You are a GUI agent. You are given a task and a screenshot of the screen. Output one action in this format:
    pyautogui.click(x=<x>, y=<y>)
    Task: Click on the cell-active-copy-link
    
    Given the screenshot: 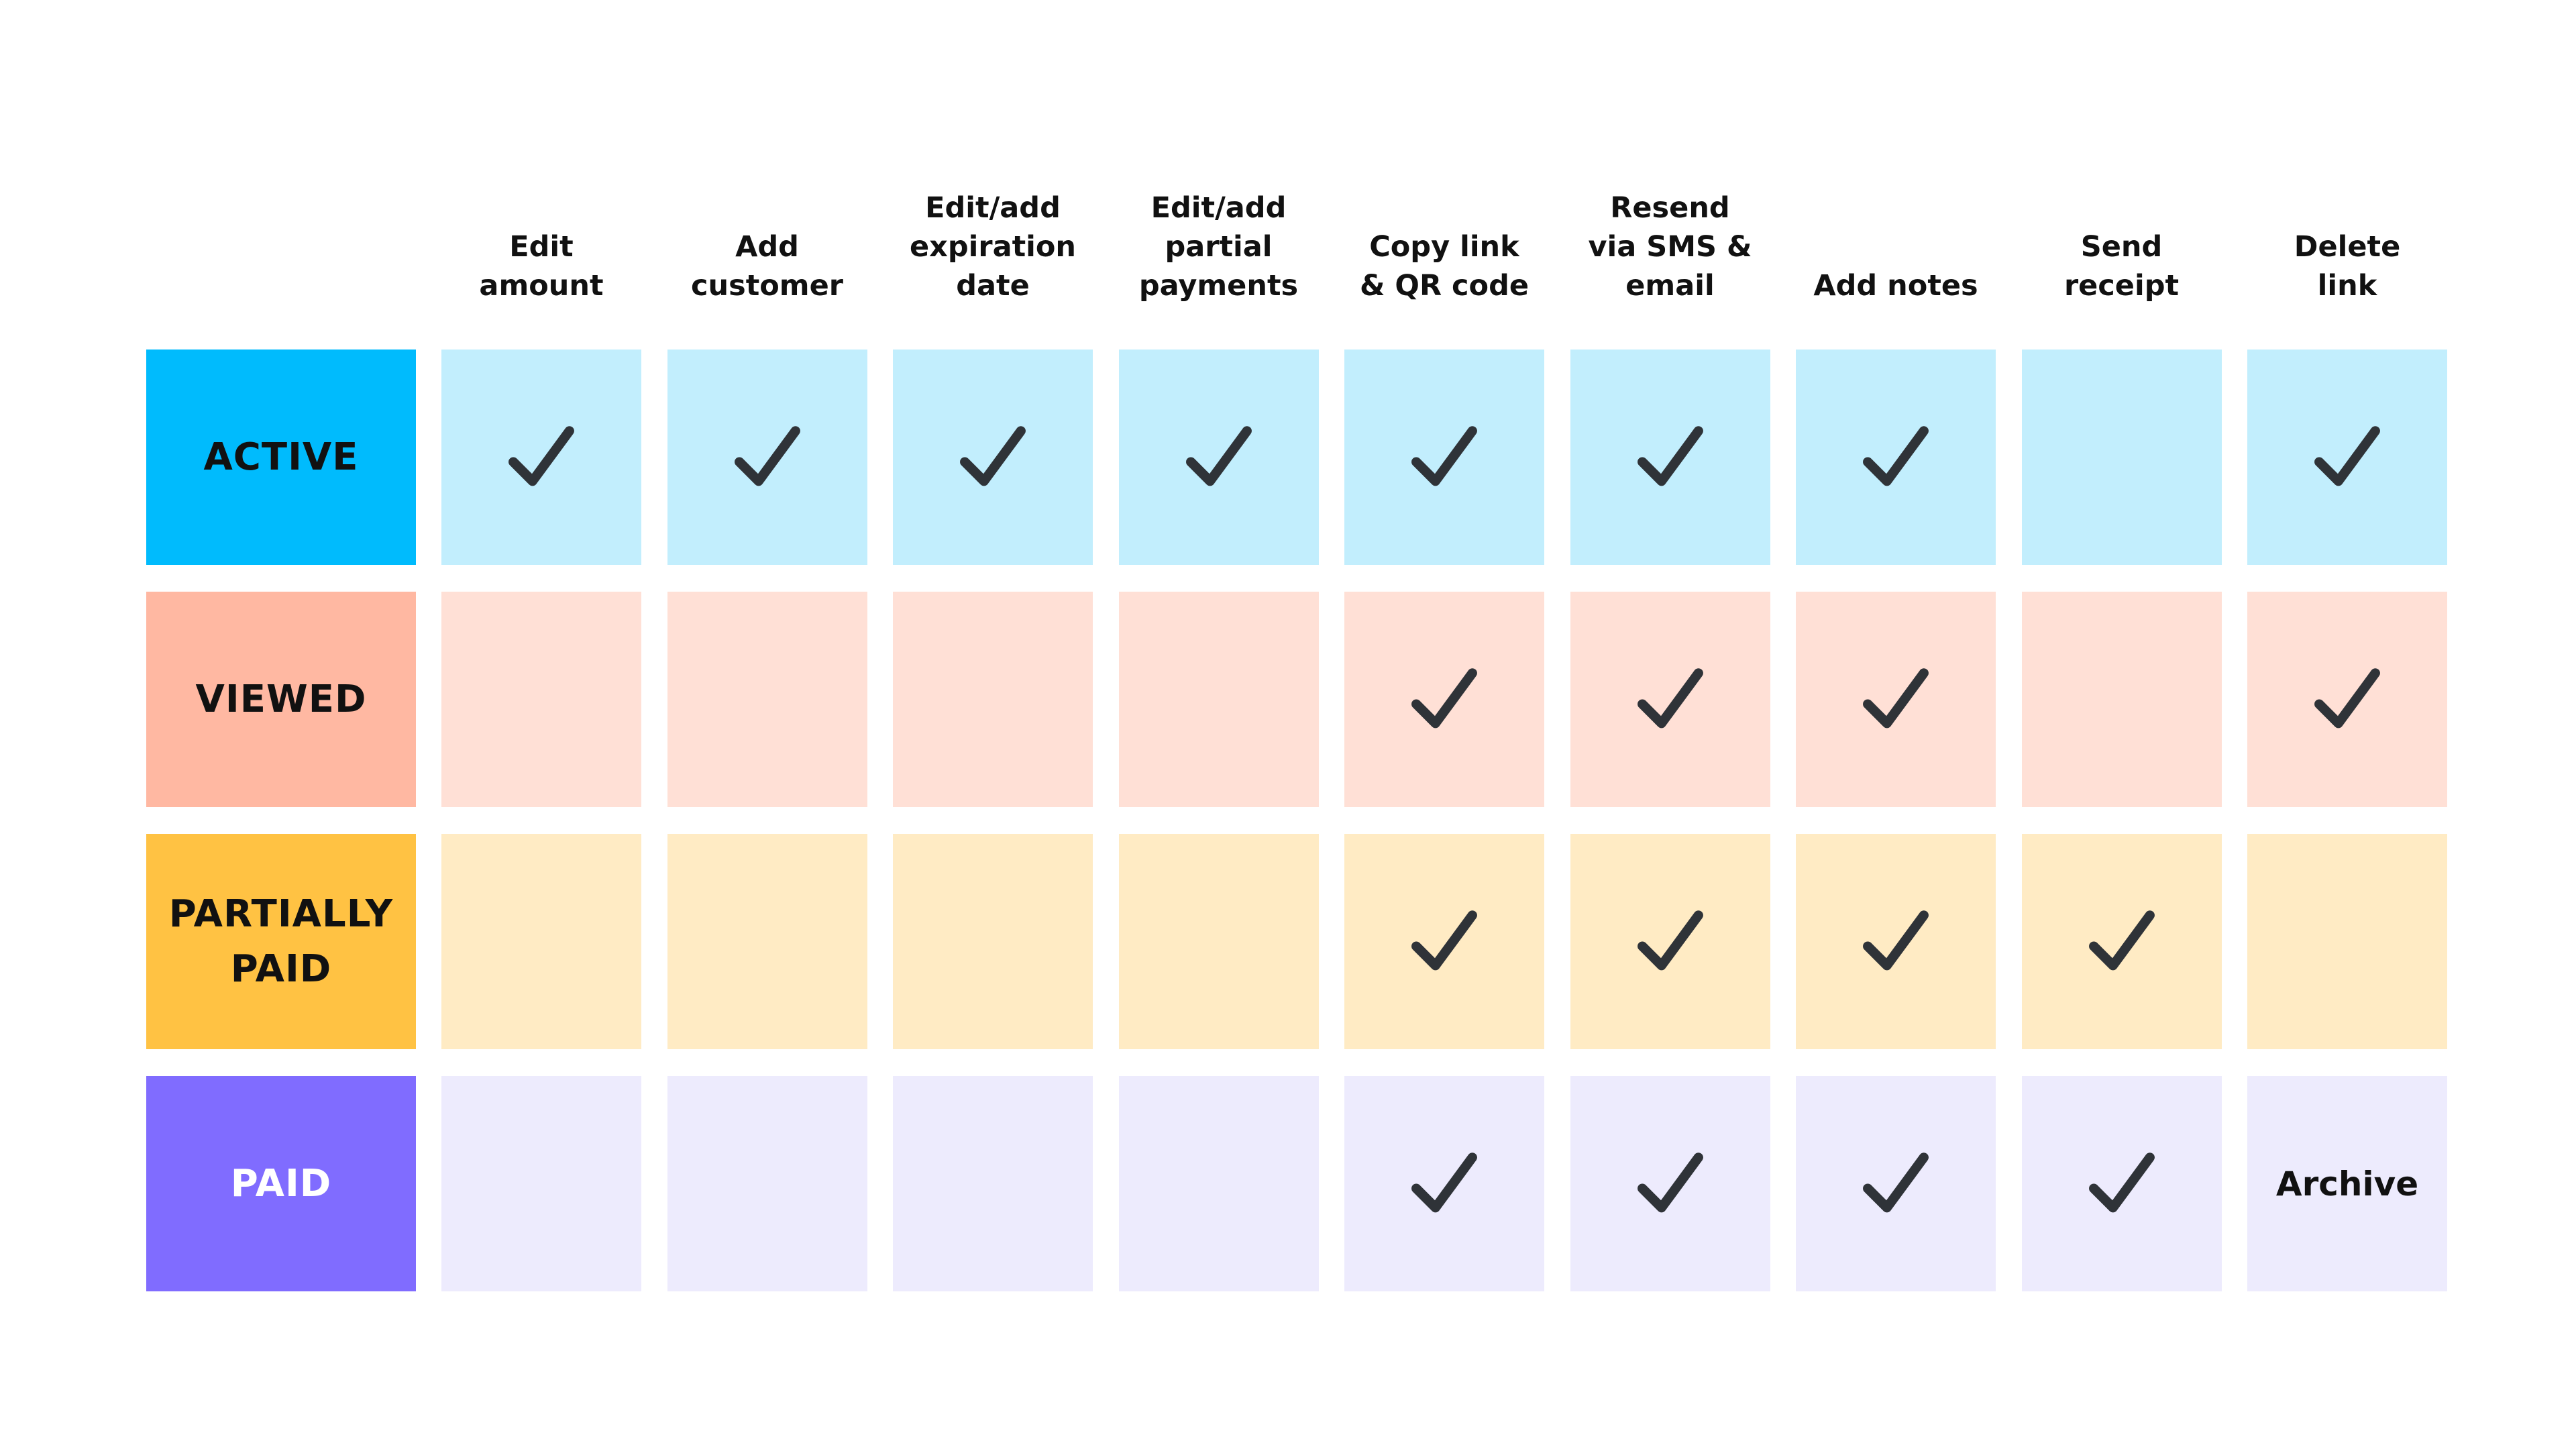 What is the action you would take?
    pyautogui.click(x=1444, y=457)
    